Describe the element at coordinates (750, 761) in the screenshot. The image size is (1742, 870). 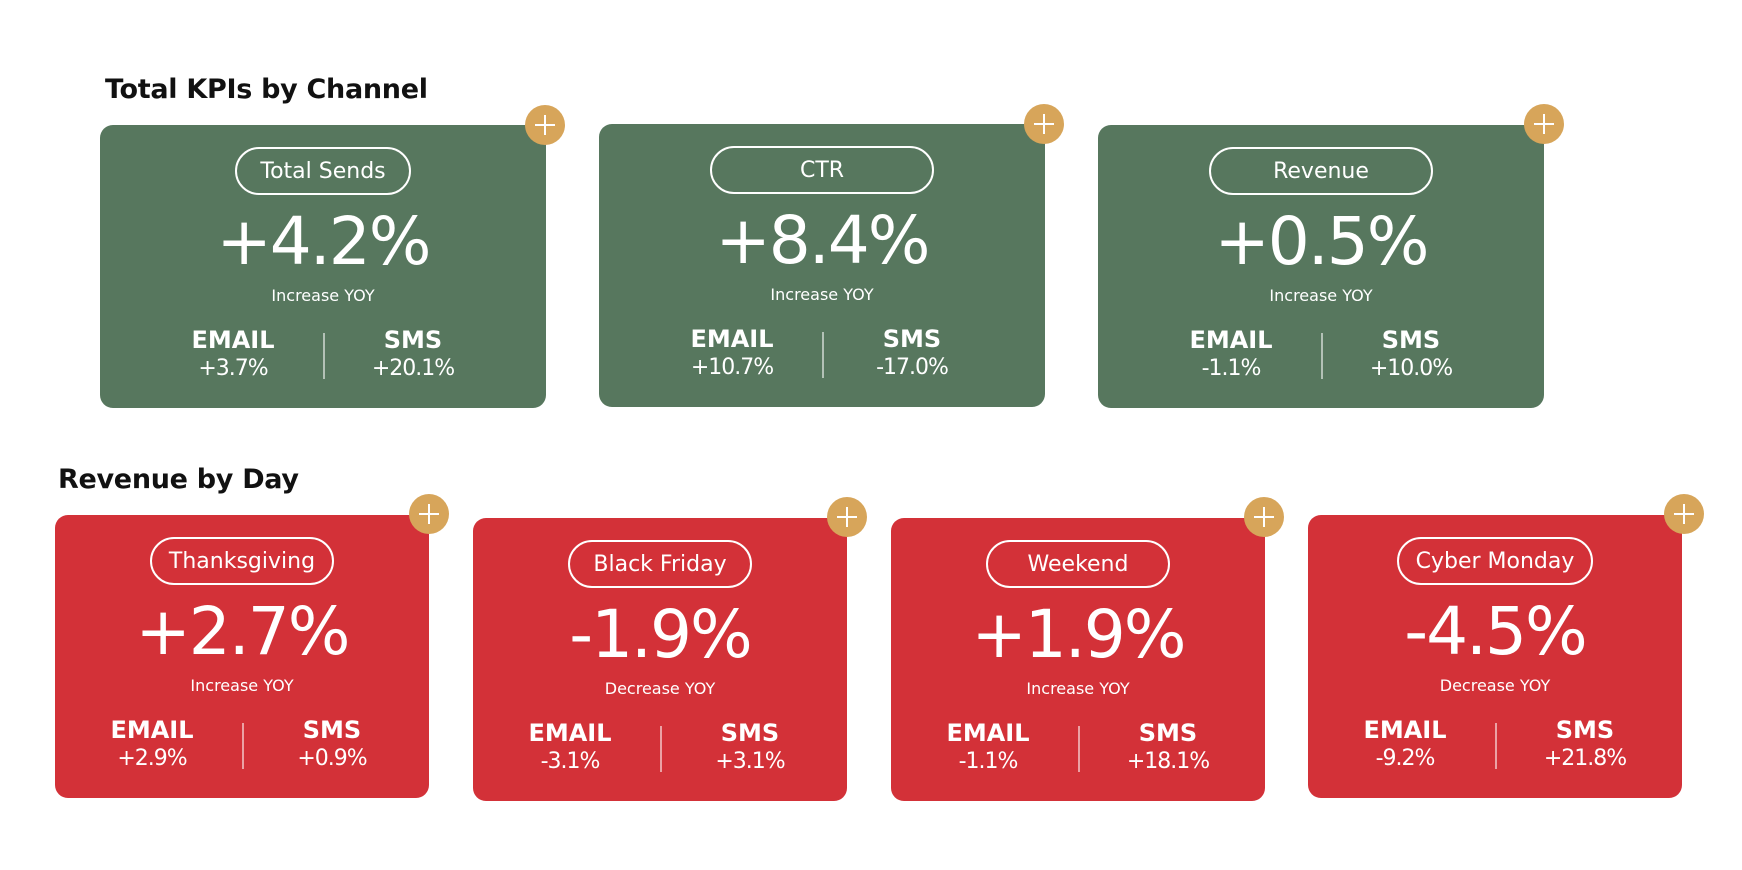
I see `sms-value: +3.1%` at that location.